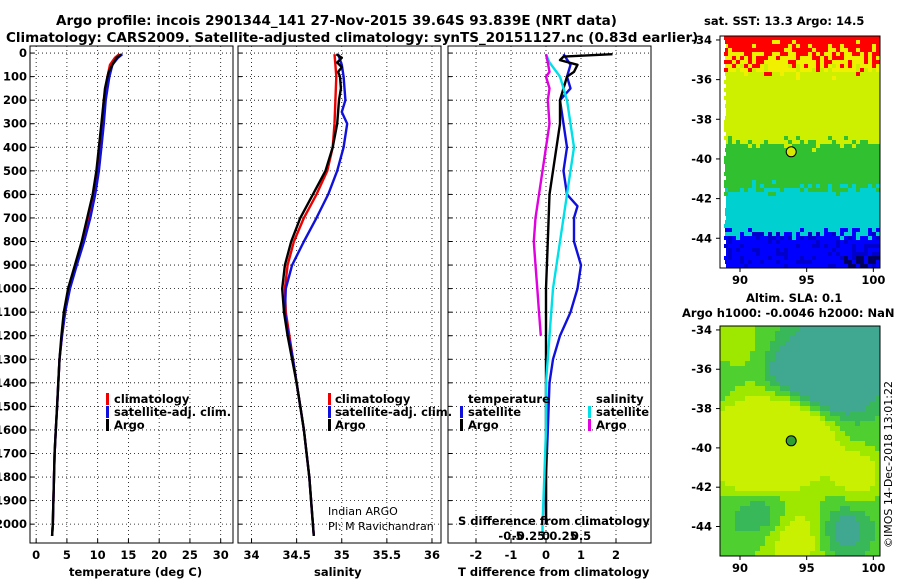 This screenshot has height=580, width=900. What do you see at coordinates (589, 425) in the screenshot?
I see `legend-swatch-s-argo` at bounding box center [589, 425].